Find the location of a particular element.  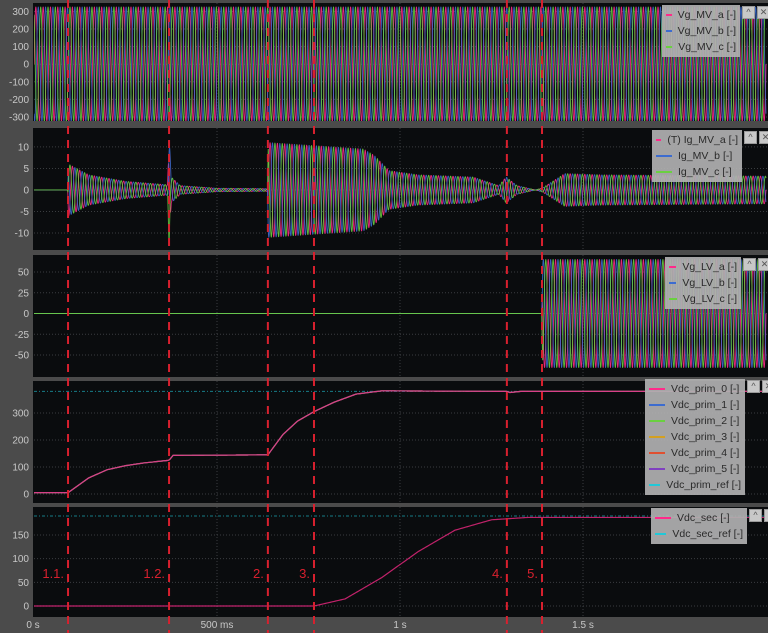

legend-vg_lv: Vg_LV_a [-] Vg_LV_b [-] Vg_LV_c [-] is located at coordinates (703, 283).